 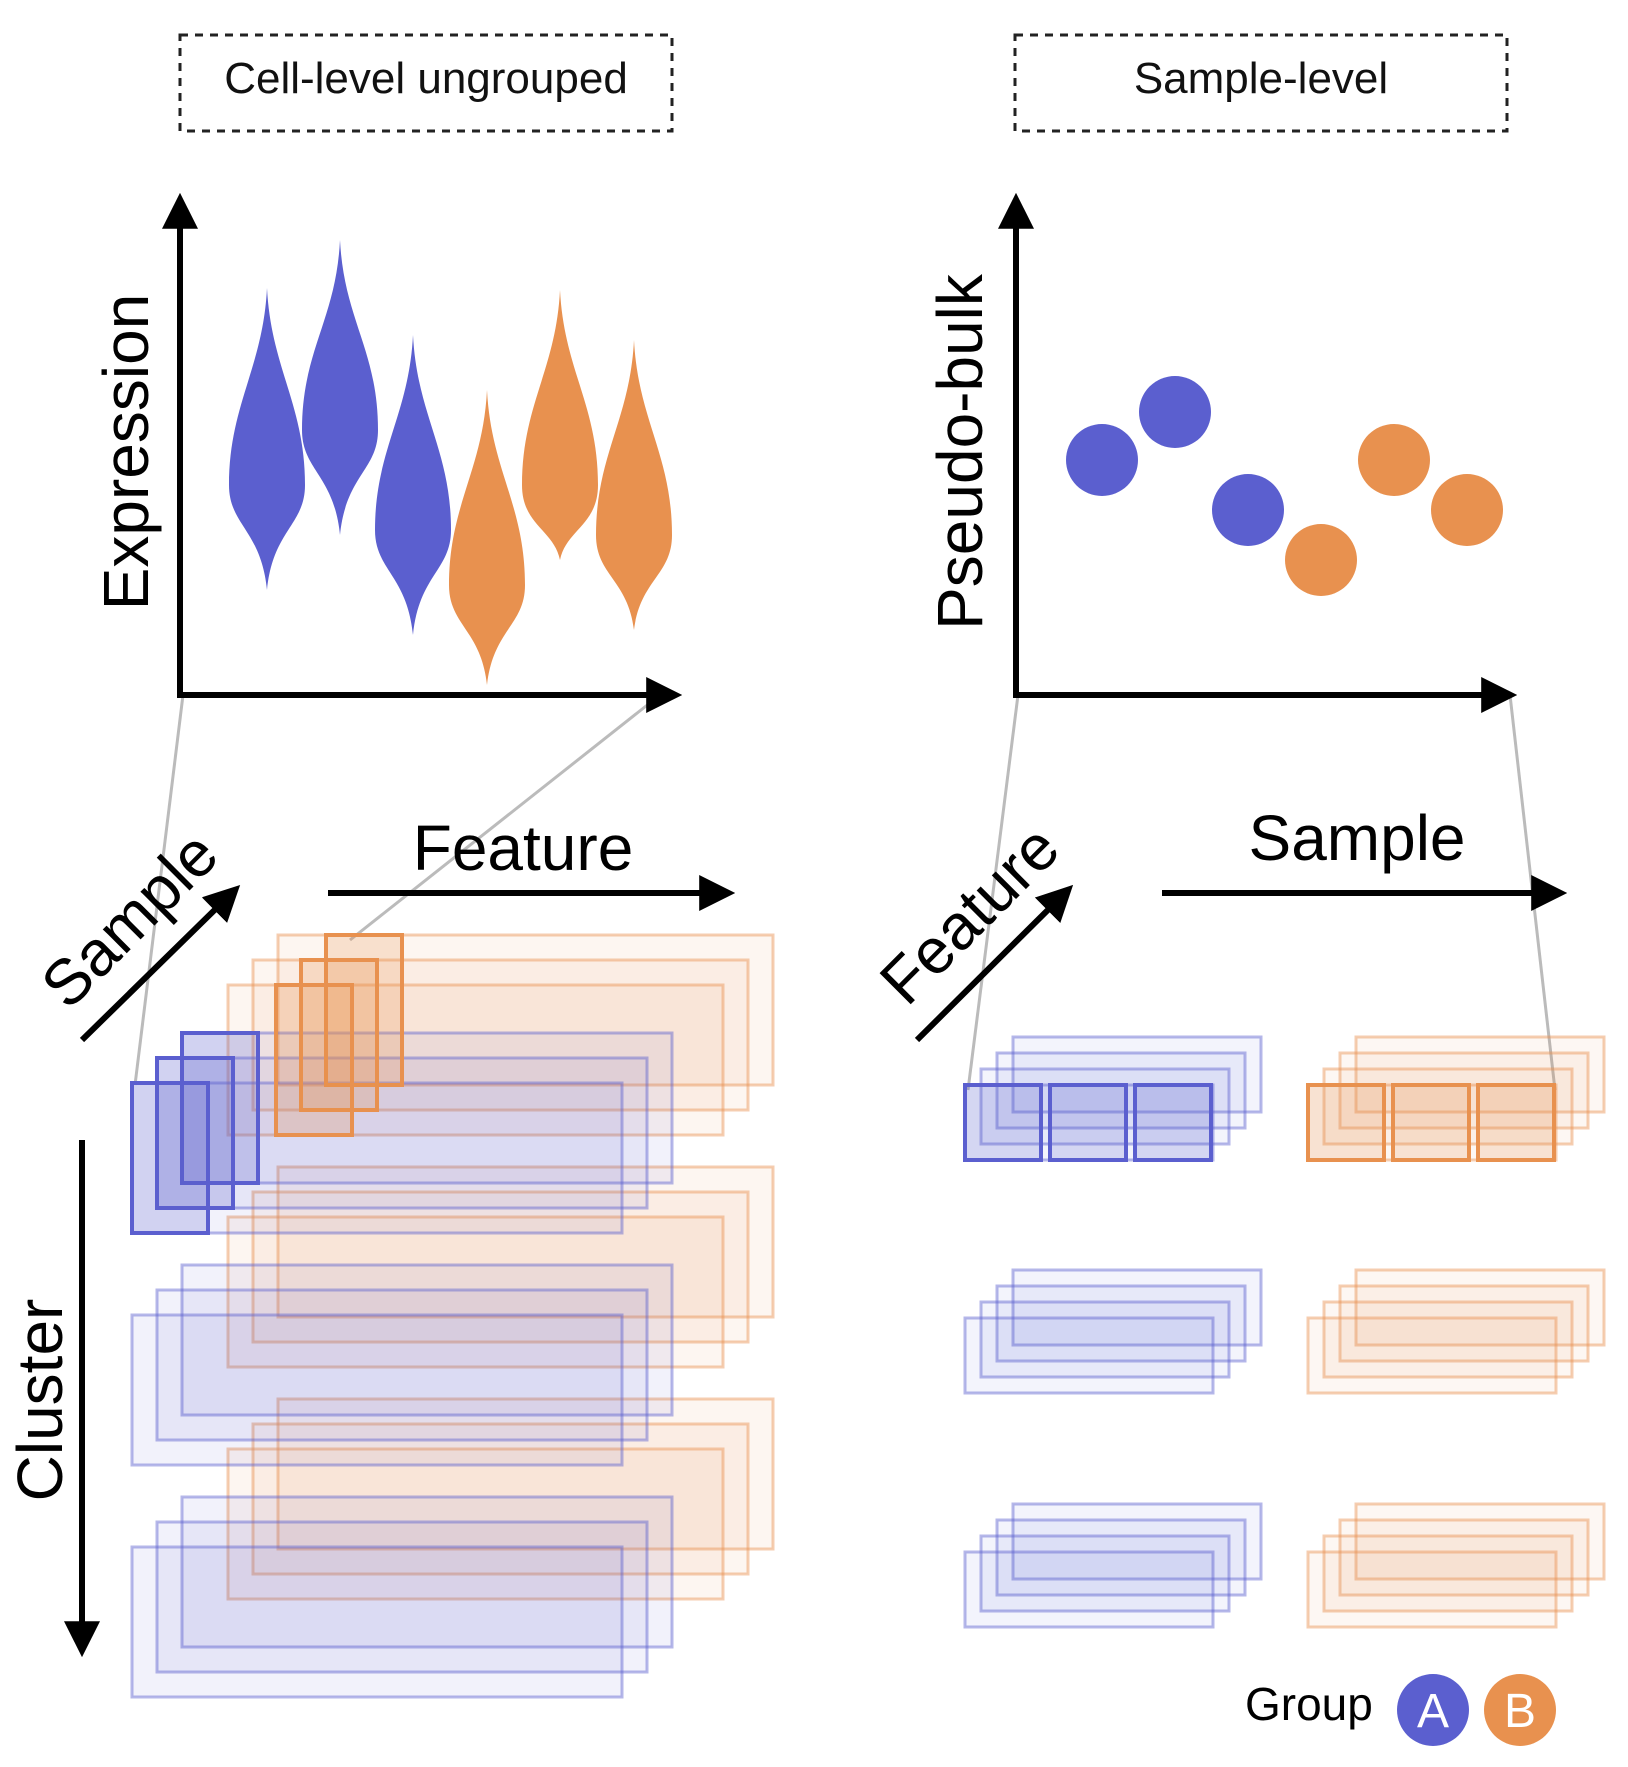 I want to click on violin-plot, so click(x=450, y=462).